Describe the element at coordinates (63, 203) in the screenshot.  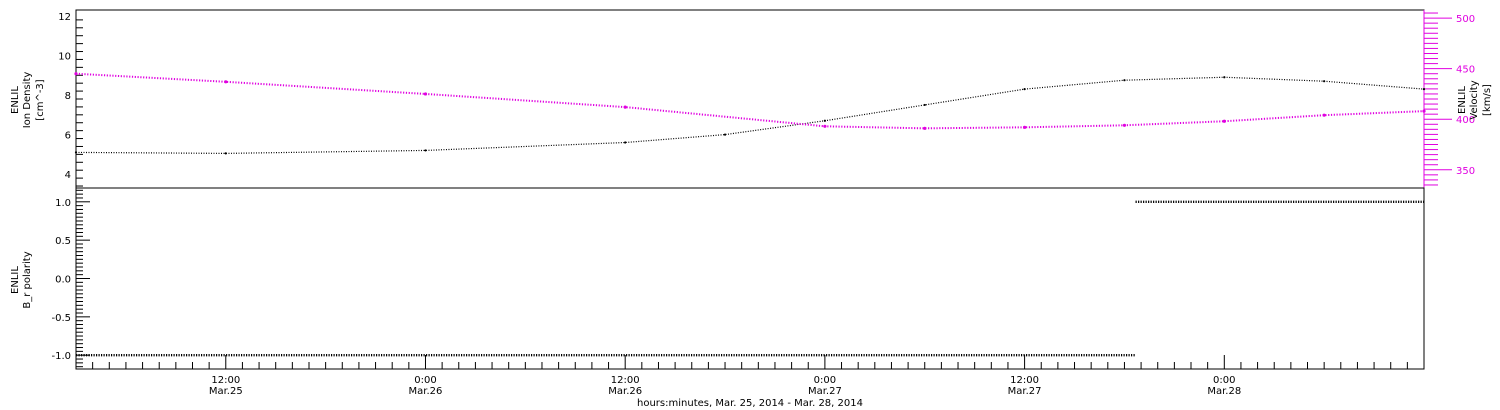
I see `bottom-left-tick-label: 1.0` at that location.